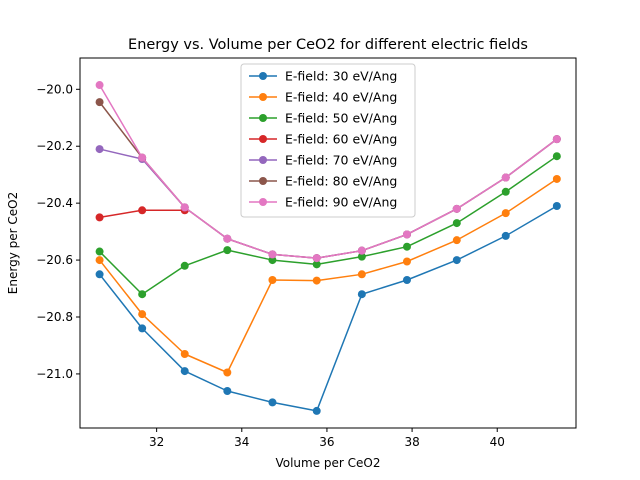 Image resolution: width=640 pixels, height=480 pixels. I want to click on legend-label: E-field: 50 eV/Ang, so click(341, 118).